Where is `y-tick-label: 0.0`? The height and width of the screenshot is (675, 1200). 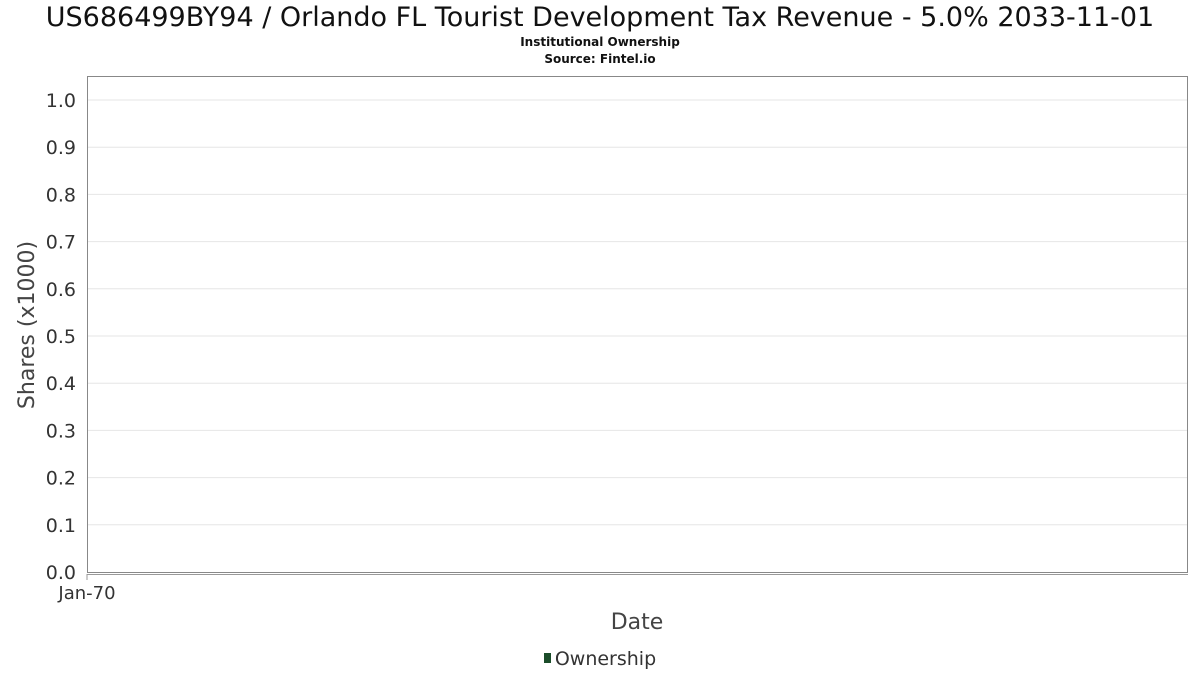 y-tick-label: 0.0 is located at coordinates (61, 573).